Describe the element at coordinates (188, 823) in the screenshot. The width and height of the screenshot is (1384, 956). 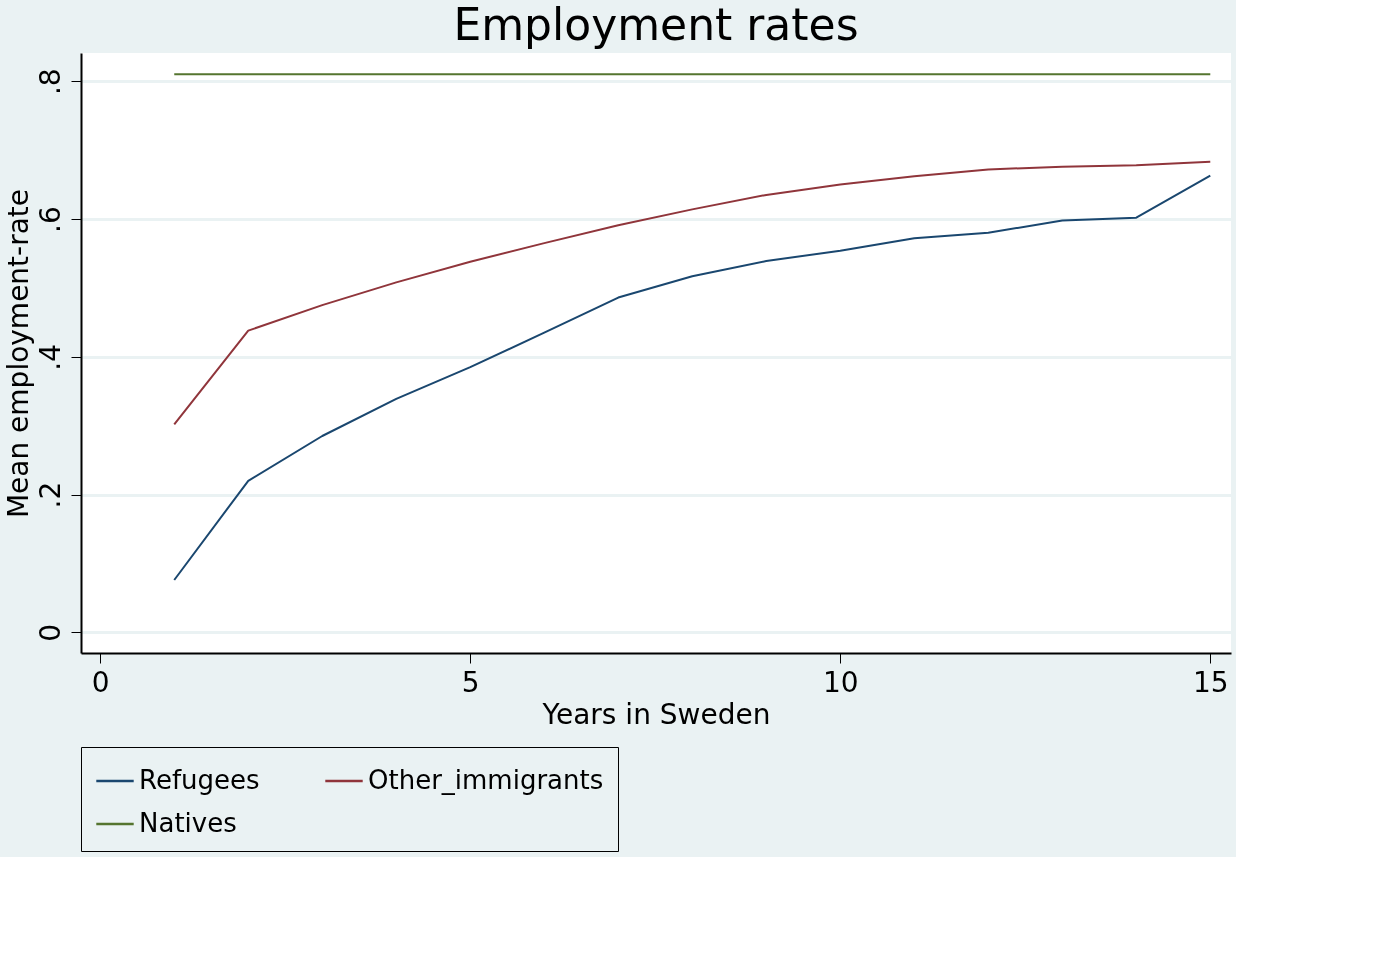
I see `legend-label: Natives` at that location.